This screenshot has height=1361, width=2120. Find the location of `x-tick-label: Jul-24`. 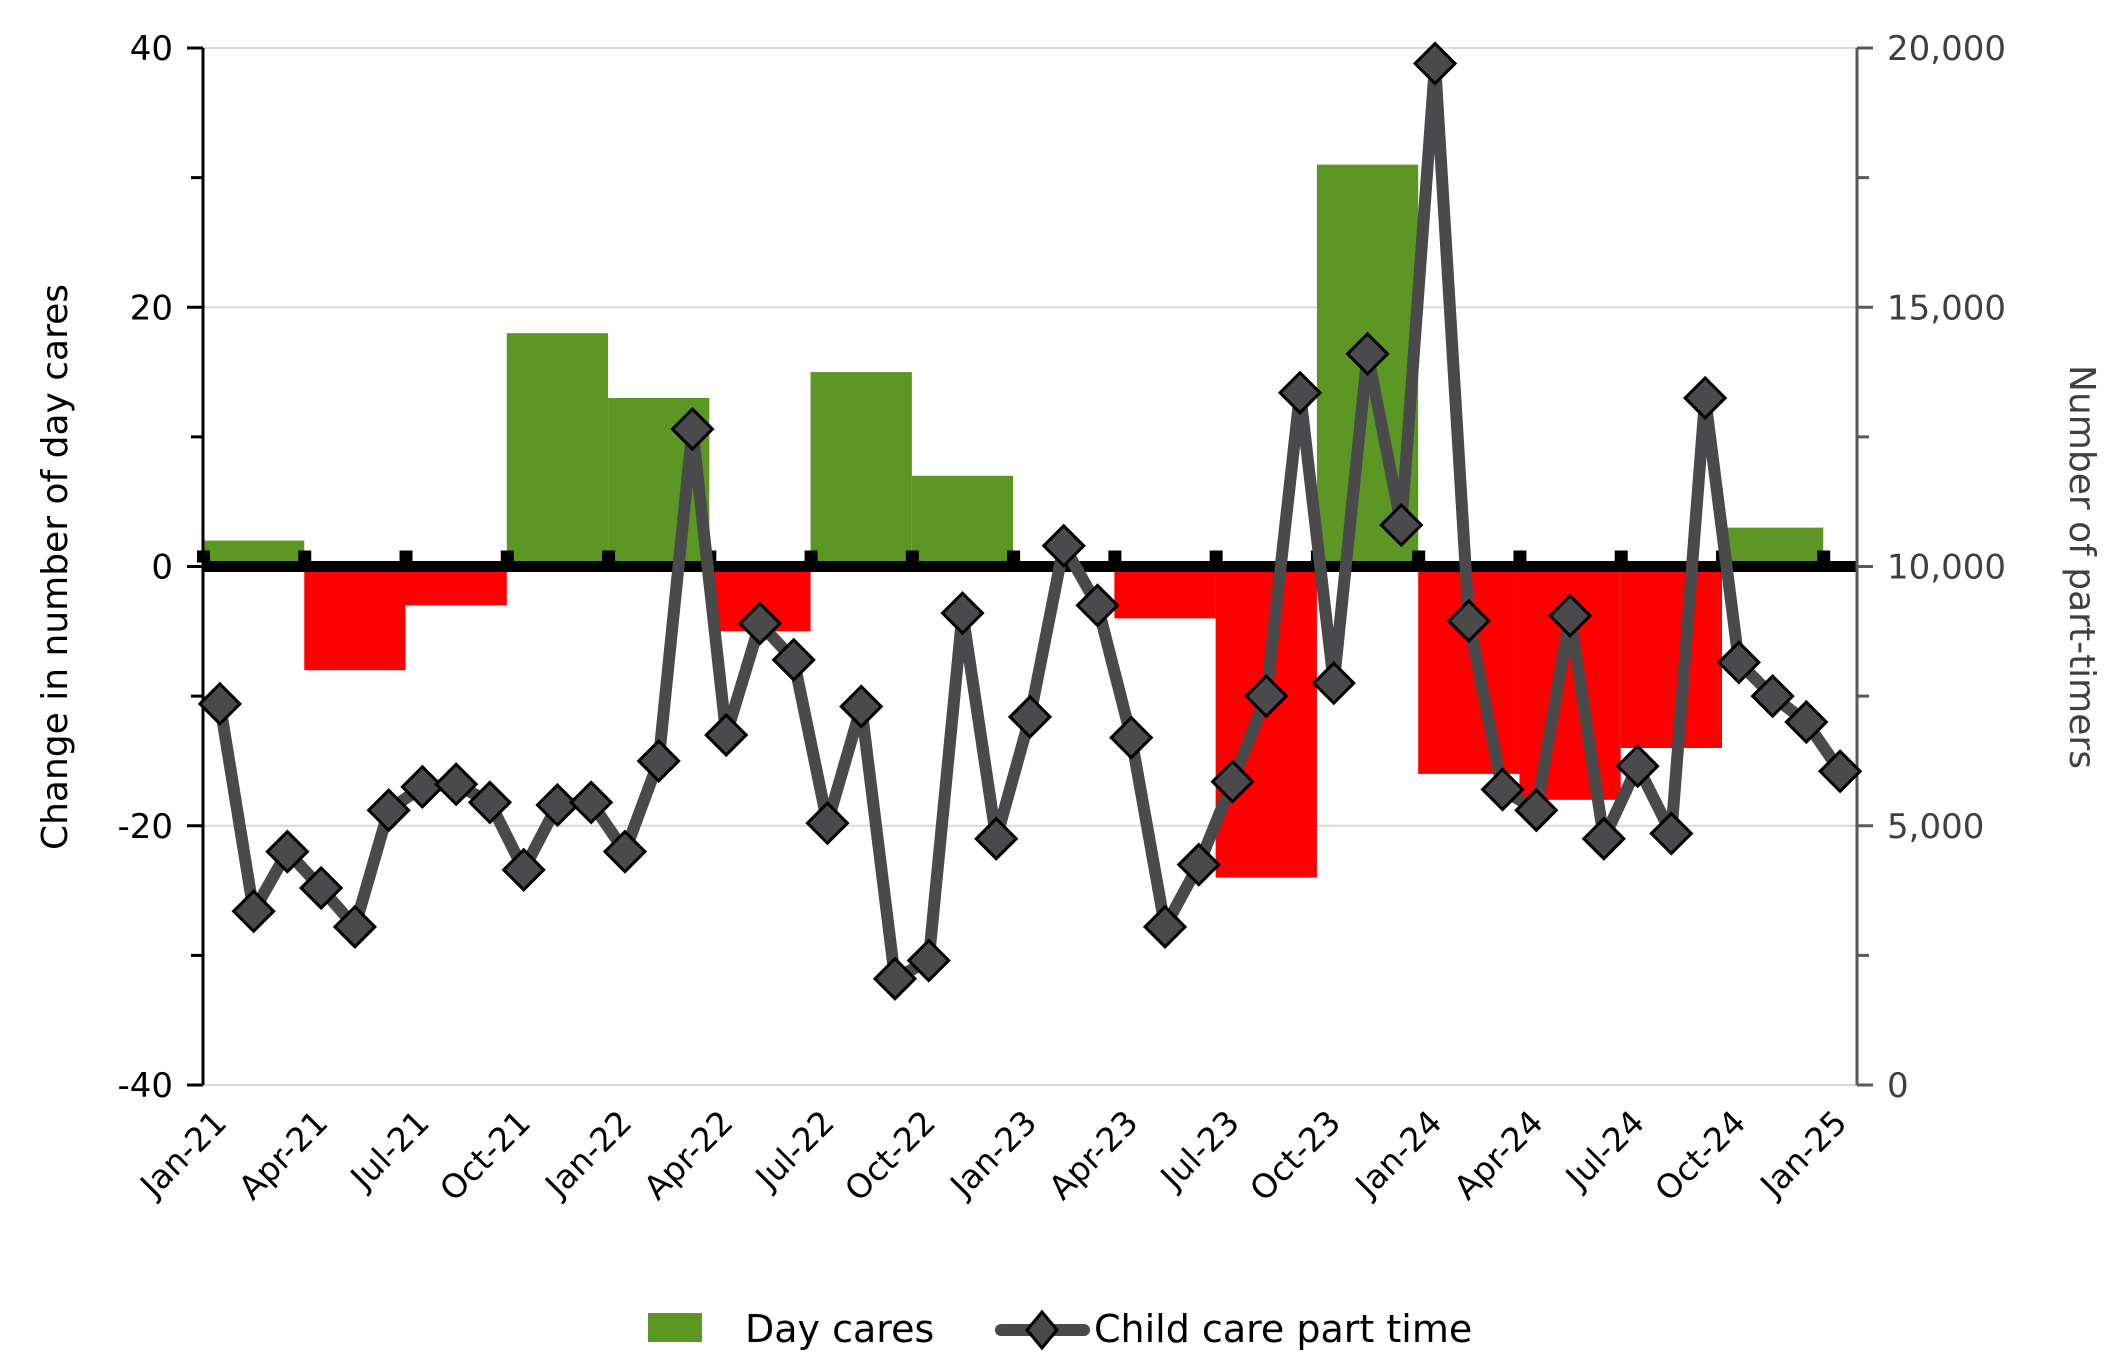

x-tick-label: Jul-24 is located at coordinates (1604, 1150).